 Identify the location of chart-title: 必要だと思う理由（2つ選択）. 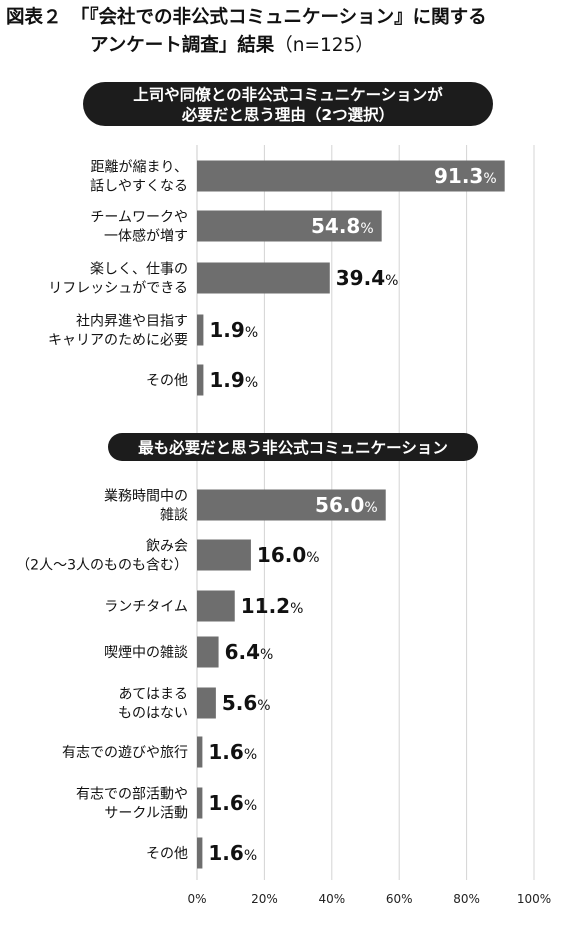
(287, 114).